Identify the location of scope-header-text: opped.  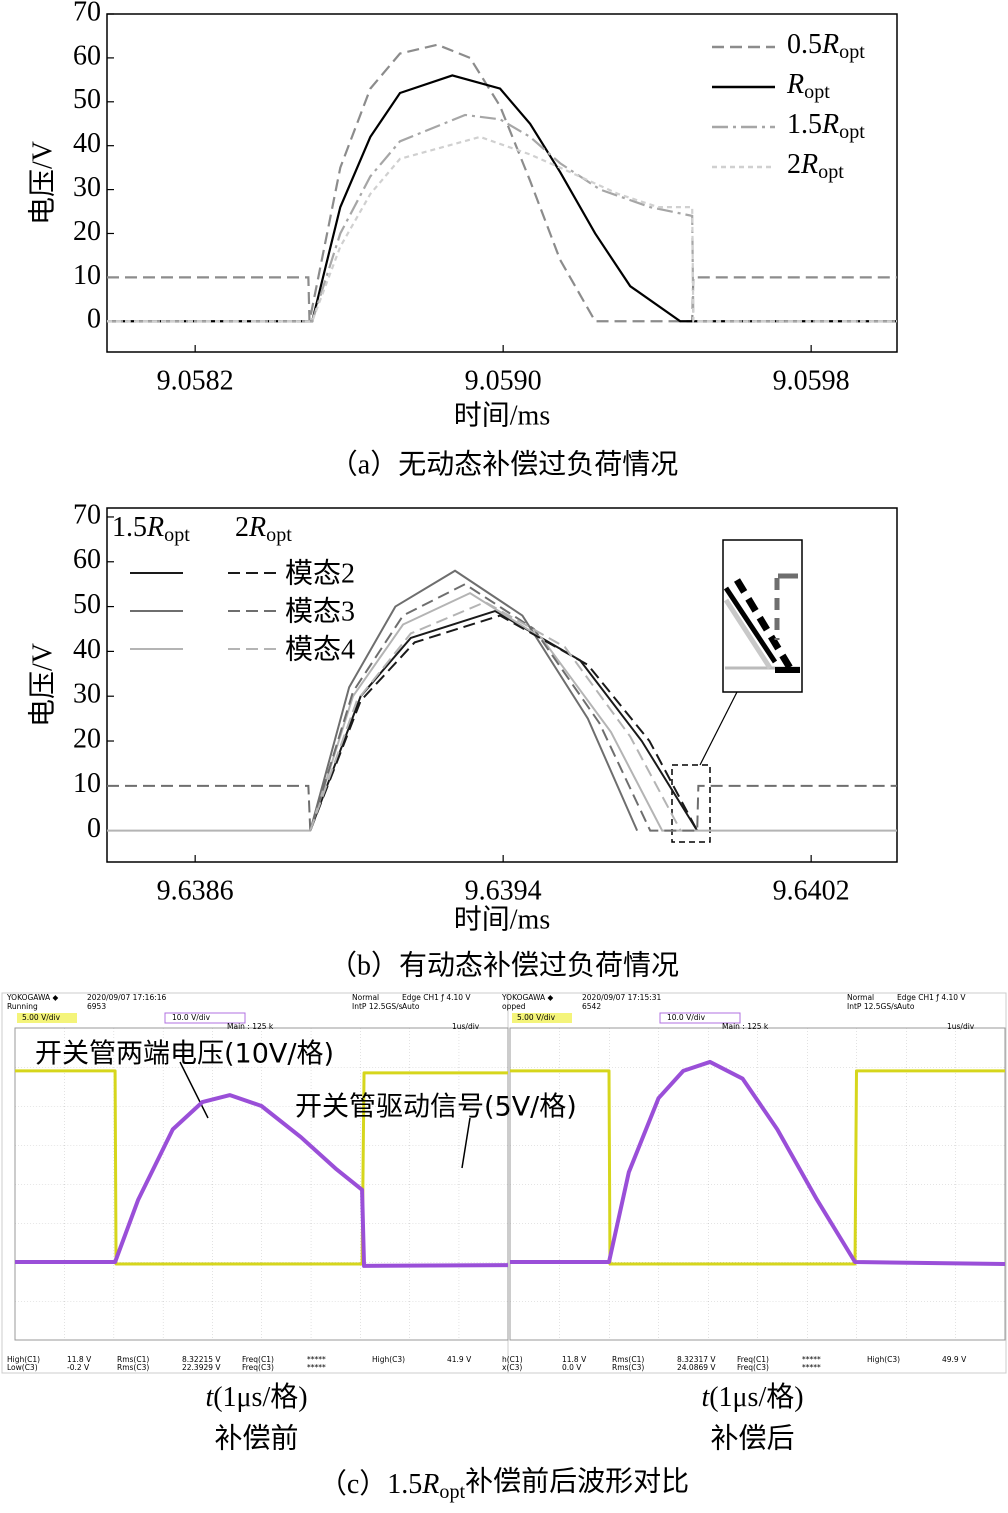
(514, 1006).